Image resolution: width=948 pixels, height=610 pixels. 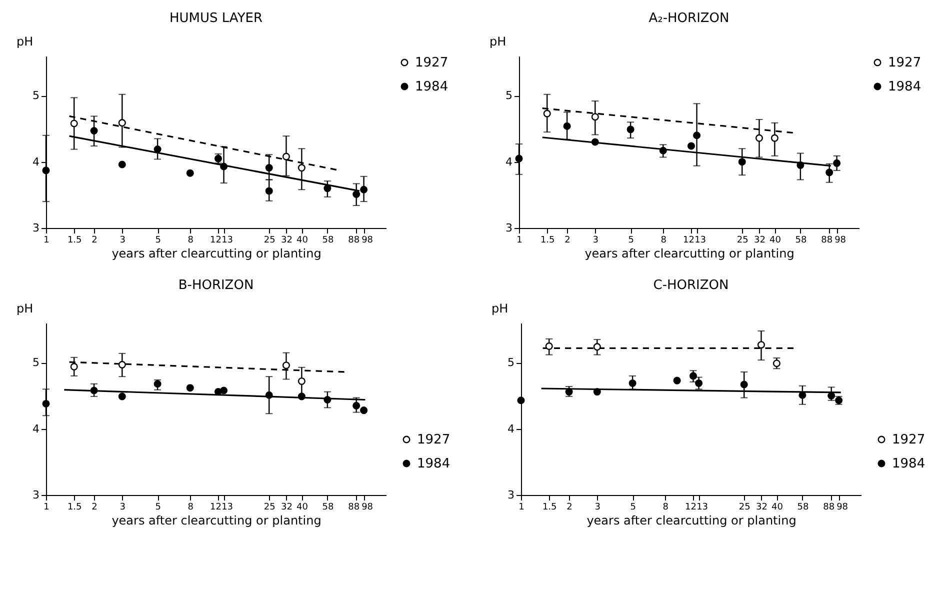 I want to click on chart-title: A₂-HORIZON, so click(x=689, y=18).